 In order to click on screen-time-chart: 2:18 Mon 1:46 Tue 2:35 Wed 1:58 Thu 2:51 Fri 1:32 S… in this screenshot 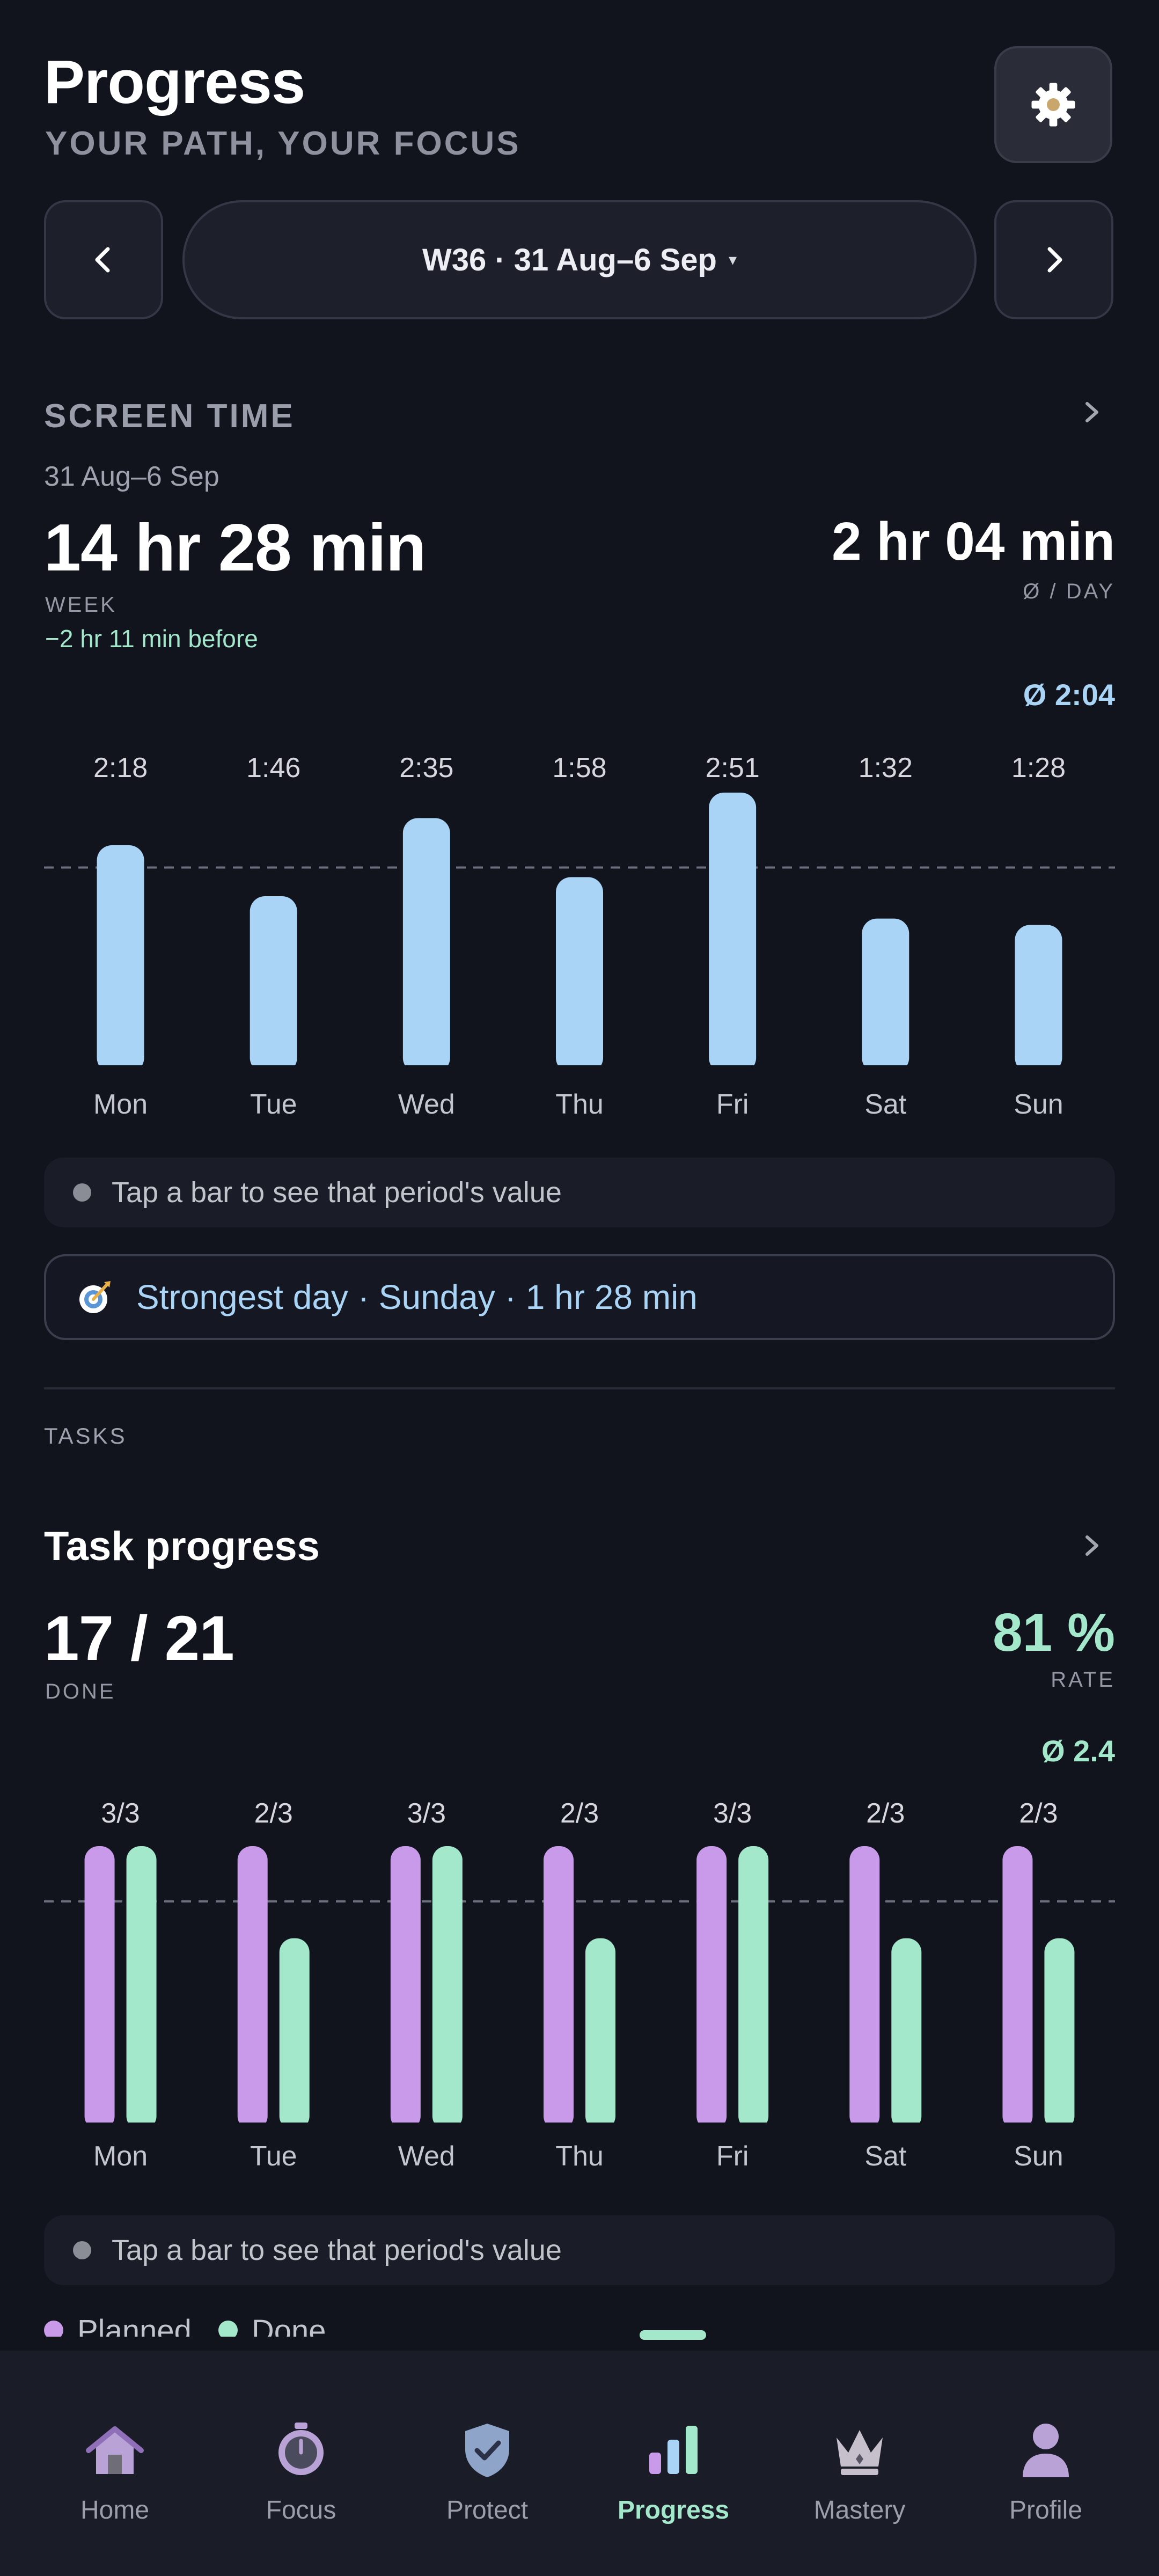, I will do `click(579, 928)`.